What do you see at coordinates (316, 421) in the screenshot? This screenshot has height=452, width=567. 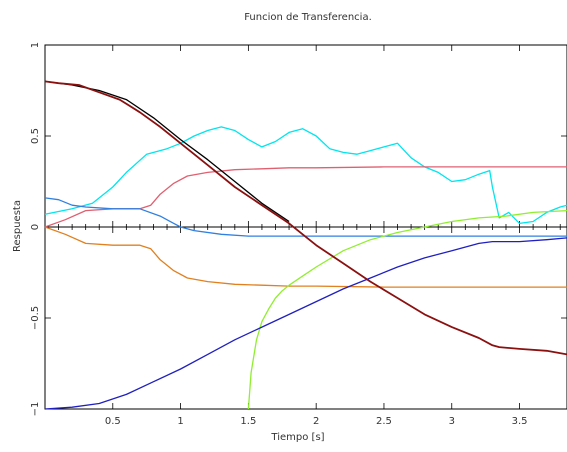 I see `x-tick-label: 2` at bounding box center [316, 421].